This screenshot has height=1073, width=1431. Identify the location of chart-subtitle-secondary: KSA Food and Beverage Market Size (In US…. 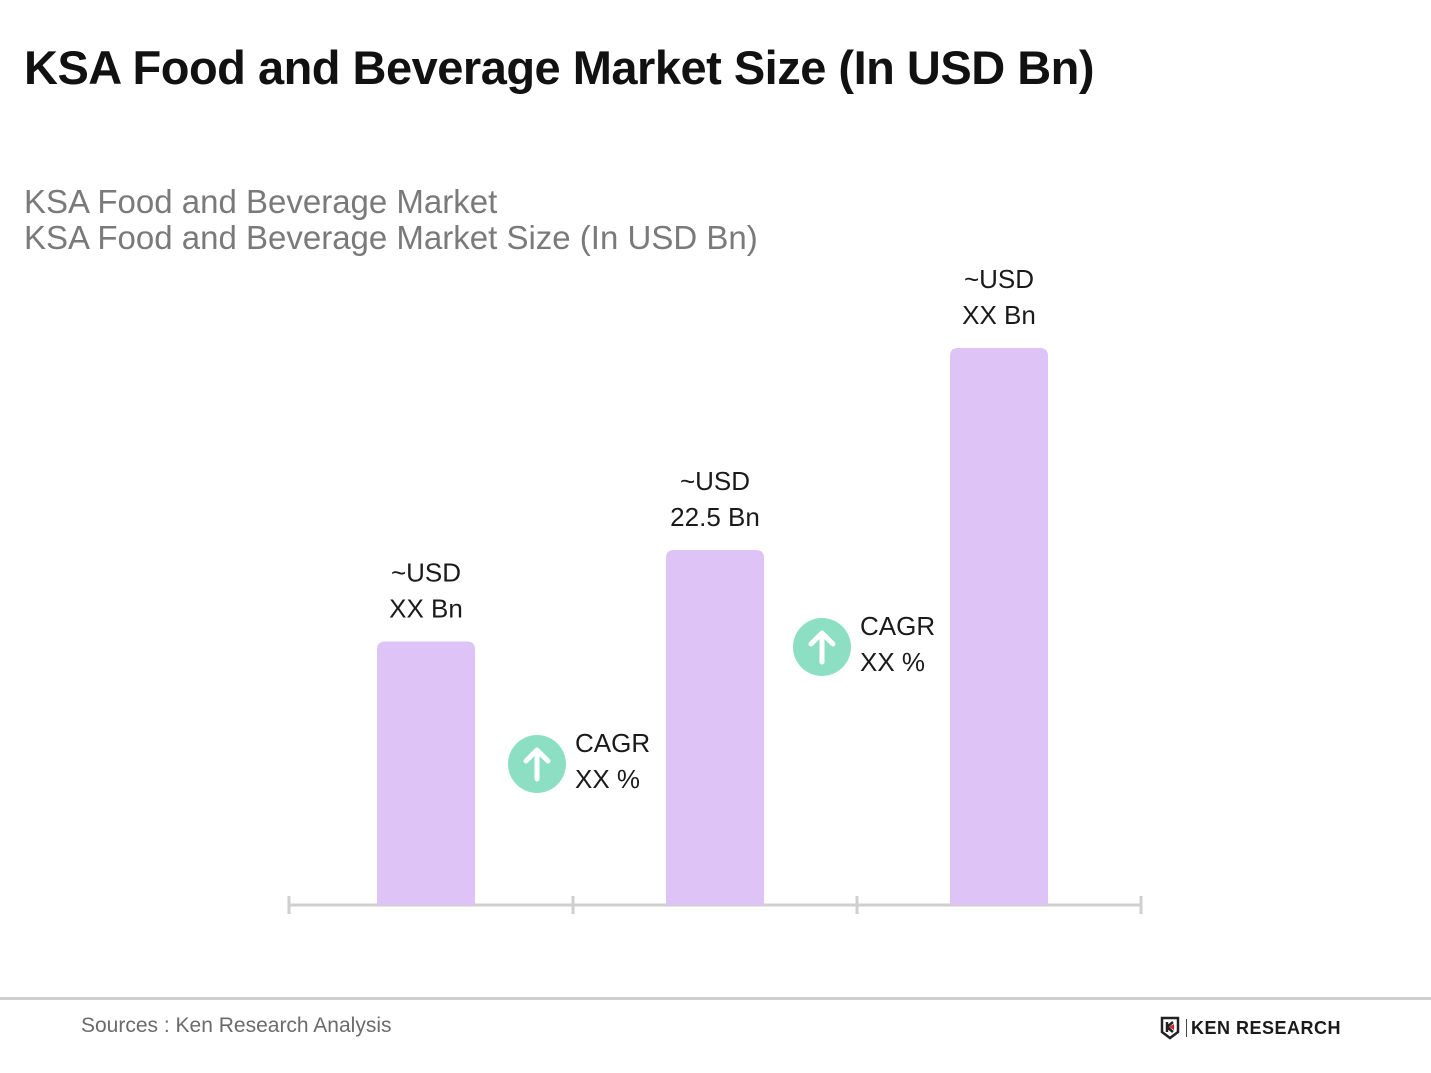
(391, 237).